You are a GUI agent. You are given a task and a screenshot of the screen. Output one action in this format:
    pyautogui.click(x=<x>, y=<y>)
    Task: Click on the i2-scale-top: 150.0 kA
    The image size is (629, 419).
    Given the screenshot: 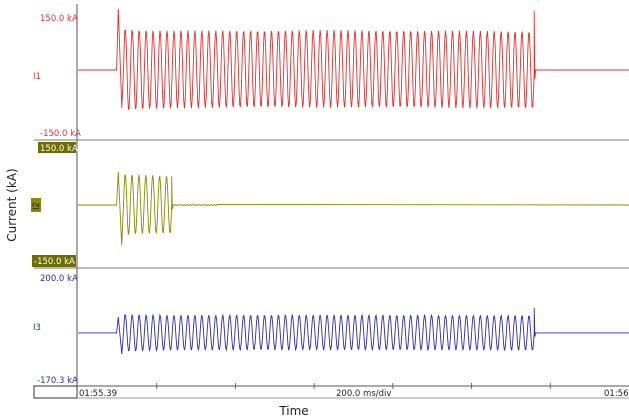 What is the action you would take?
    pyautogui.click(x=59, y=149)
    